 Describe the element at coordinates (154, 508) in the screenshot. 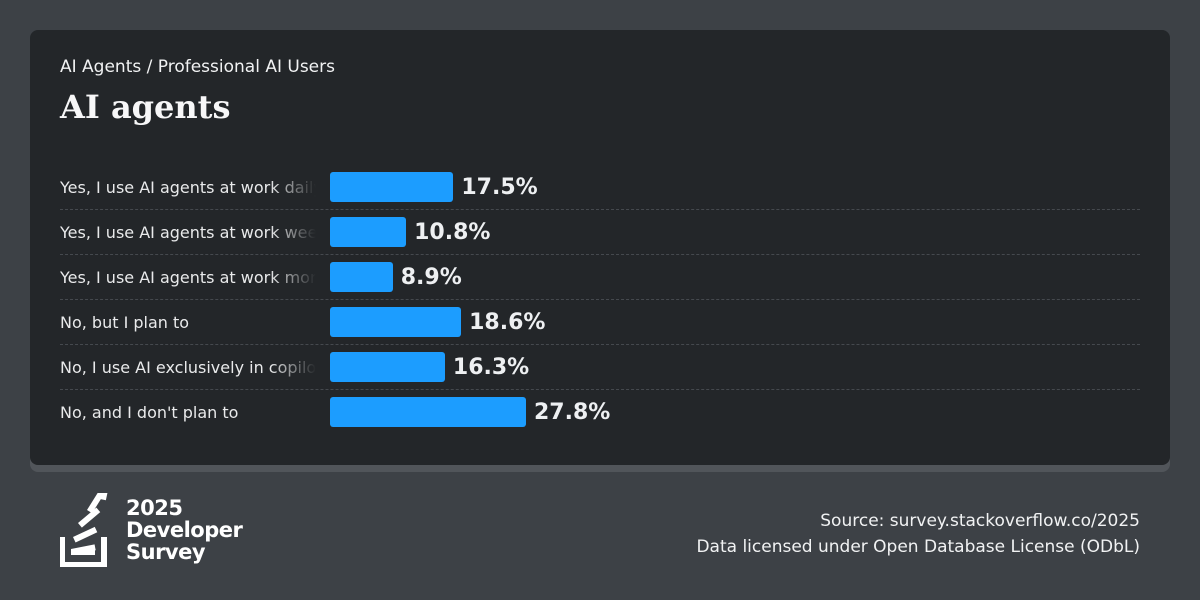

I see `logo-year: 2025` at that location.